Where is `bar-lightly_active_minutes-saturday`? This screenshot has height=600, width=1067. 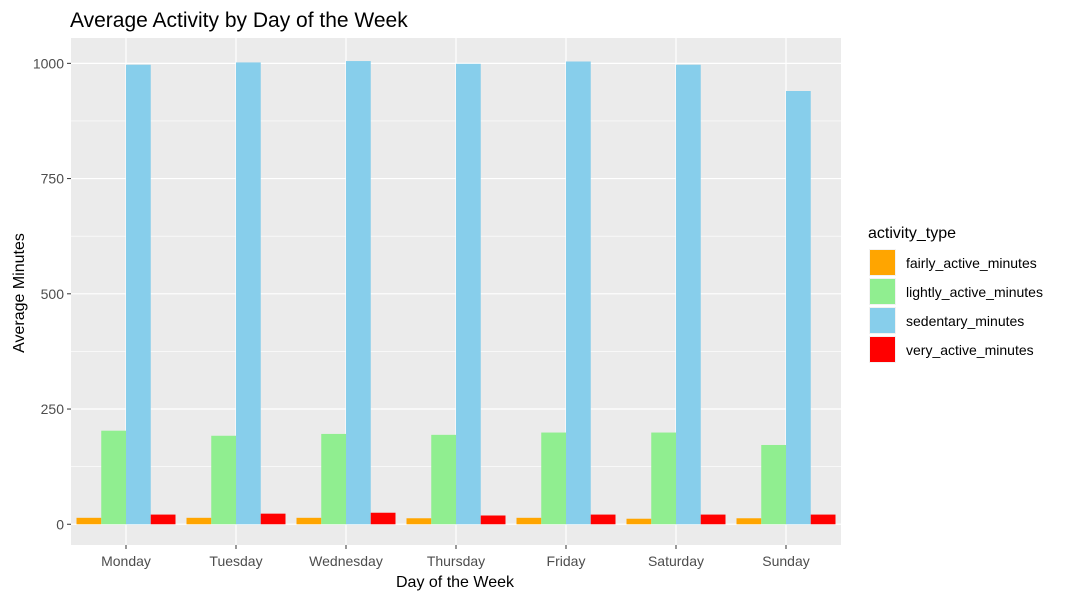 bar-lightly_active_minutes-saturday is located at coordinates (663, 478).